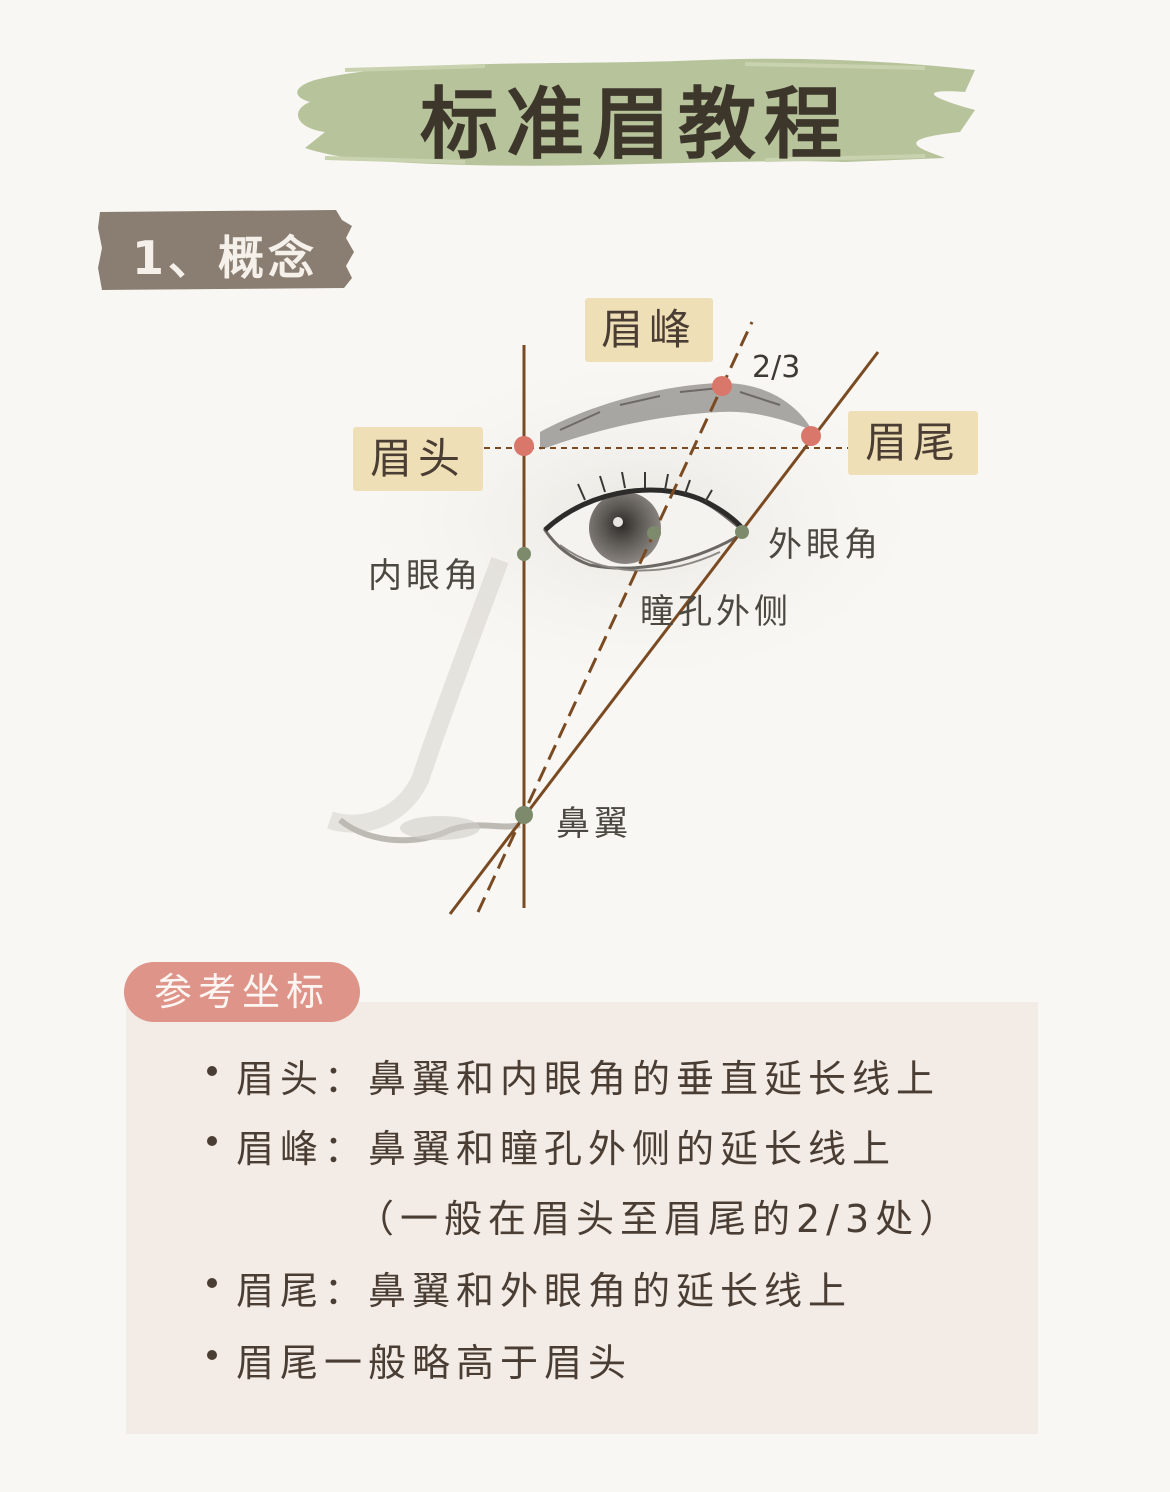 The height and width of the screenshot is (1492, 1170). Describe the element at coordinates (640, 558) in the screenshot. I see `lower-lash-line` at that location.